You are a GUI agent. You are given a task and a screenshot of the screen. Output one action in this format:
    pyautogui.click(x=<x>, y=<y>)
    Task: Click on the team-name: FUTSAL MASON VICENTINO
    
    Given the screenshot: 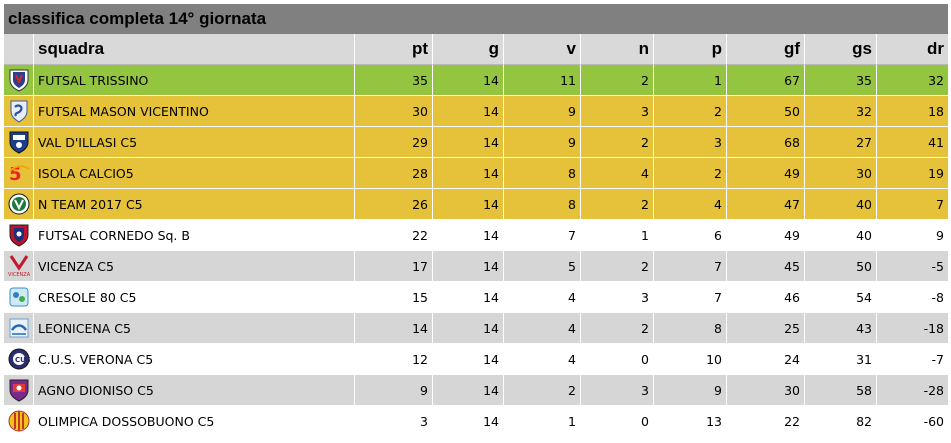 What is the action you would take?
    pyautogui.click(x=193, y=111)
    